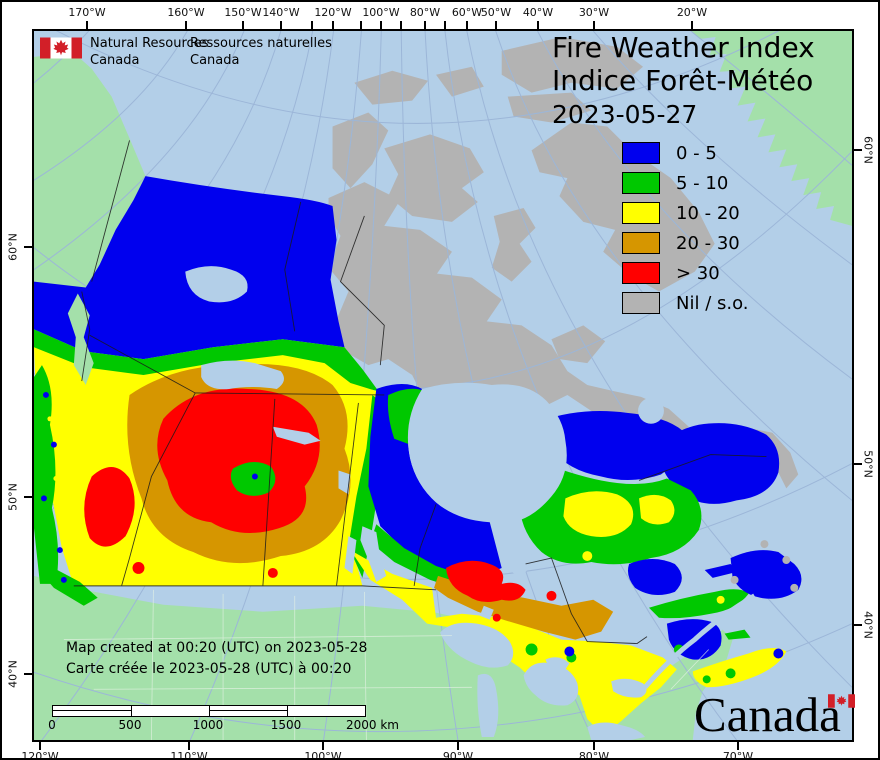 This screenshot has width=880, height=760. Describe the element at coordinates (360, 150) in the screenshot. I see `banks-island` at that location.